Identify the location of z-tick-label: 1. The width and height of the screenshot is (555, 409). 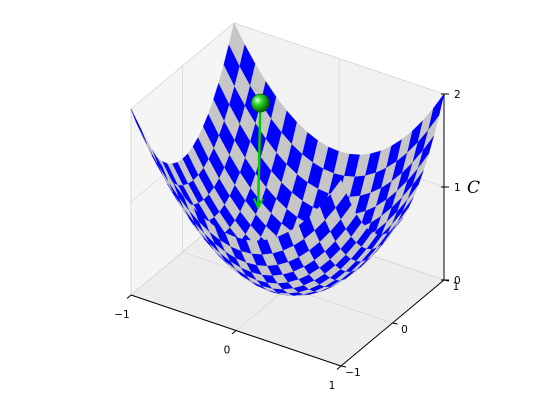
(457, 188).